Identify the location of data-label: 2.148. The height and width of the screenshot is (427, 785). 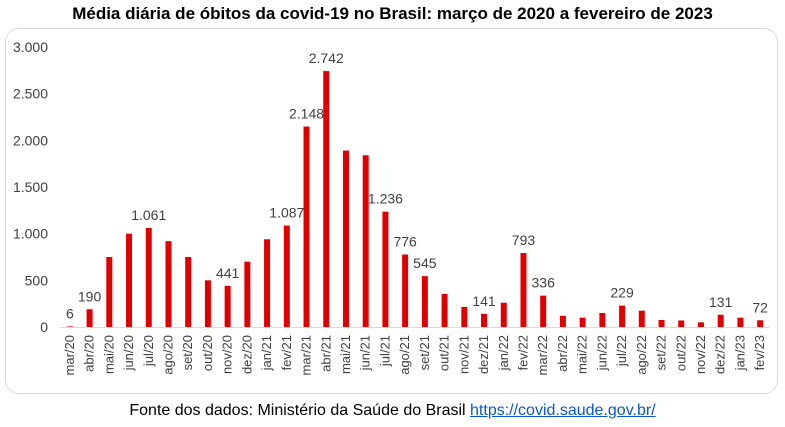
(306, 114).